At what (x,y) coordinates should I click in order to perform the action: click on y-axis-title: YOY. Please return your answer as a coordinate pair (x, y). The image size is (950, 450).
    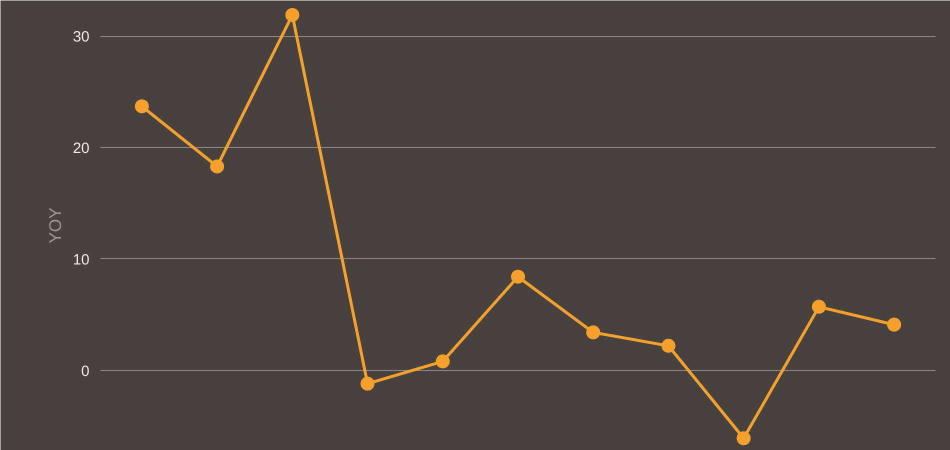
    Looking at the image, I should click on (55, 226).